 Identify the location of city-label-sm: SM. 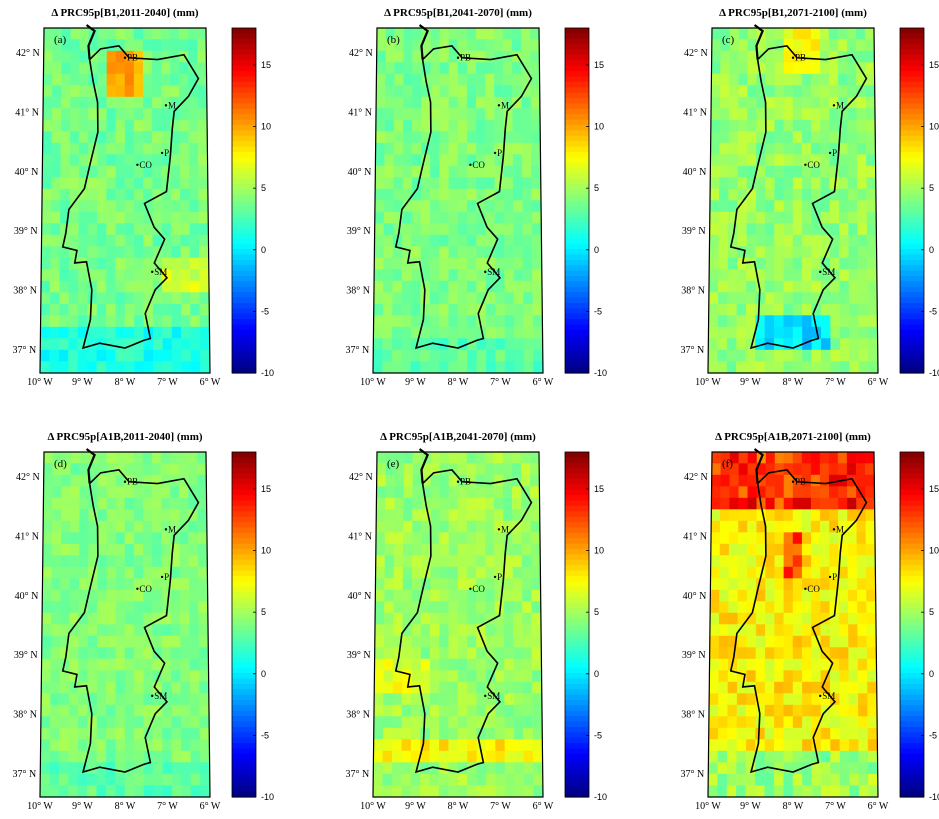
(160, 696).